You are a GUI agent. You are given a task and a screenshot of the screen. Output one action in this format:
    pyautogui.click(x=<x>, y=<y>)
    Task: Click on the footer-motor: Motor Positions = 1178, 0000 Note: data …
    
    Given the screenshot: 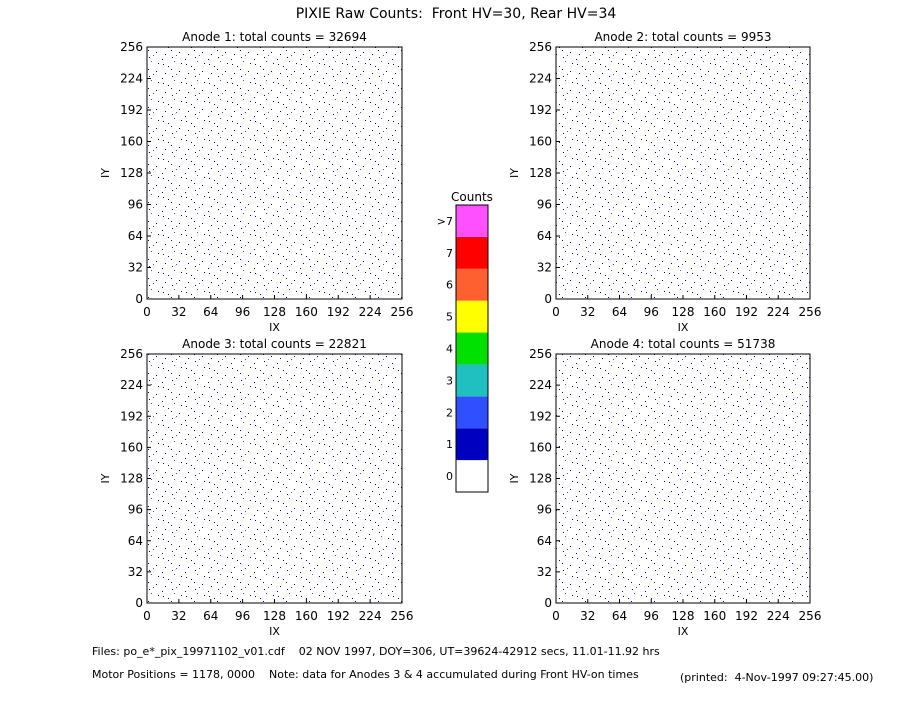 What is the action you would take?
    pyautogui.click(x=365, y=674)
    